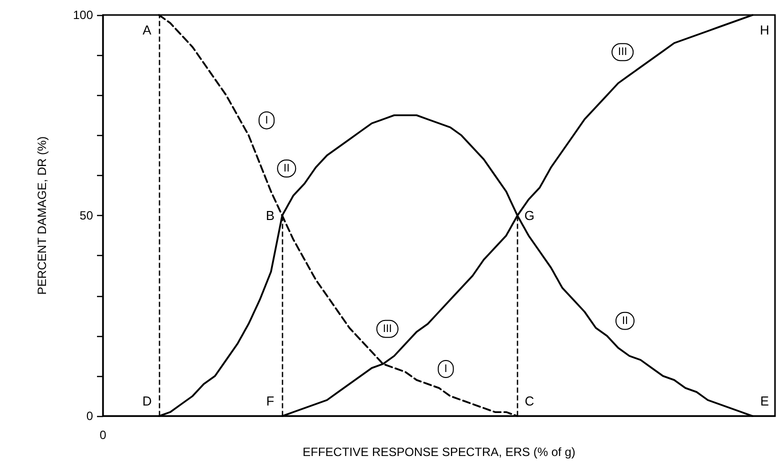 This screenshot has width=778, height=463. Describe the element at coordinates (90, 416) in the screenshot. I see `y-tick-label: 0` at that location.